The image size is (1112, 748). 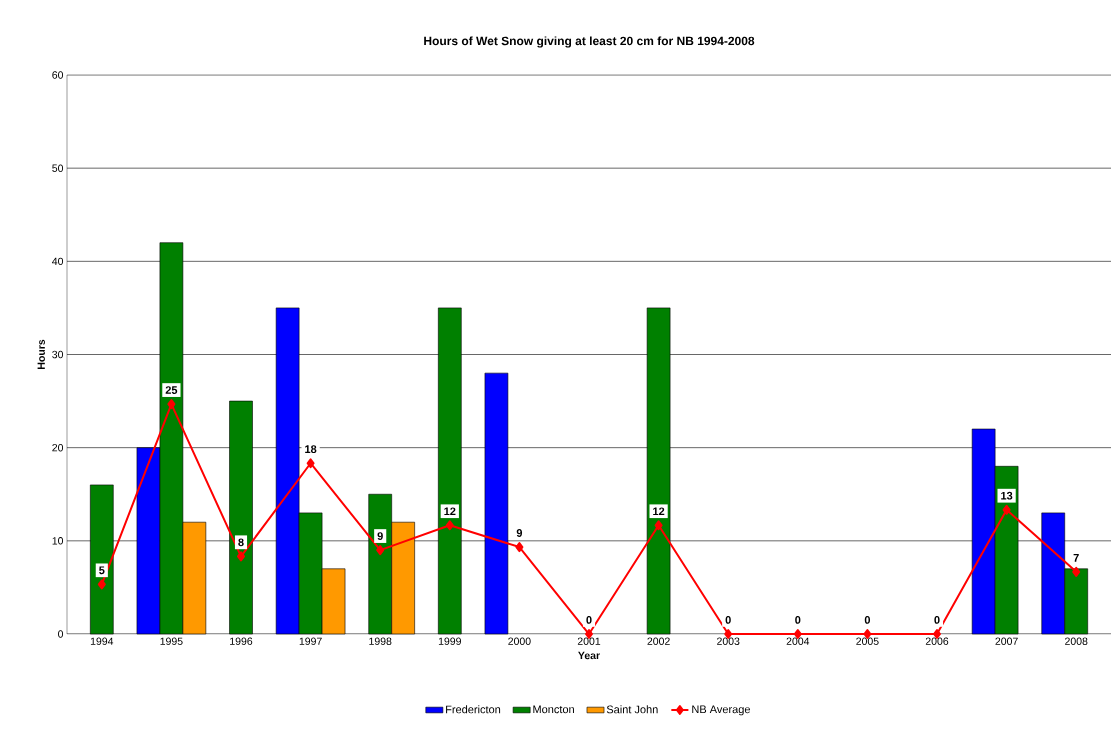 What do you see at coordinates (241, 542) in the screenshot?
I see `data-label: 8` at bounding box center [241, 542].